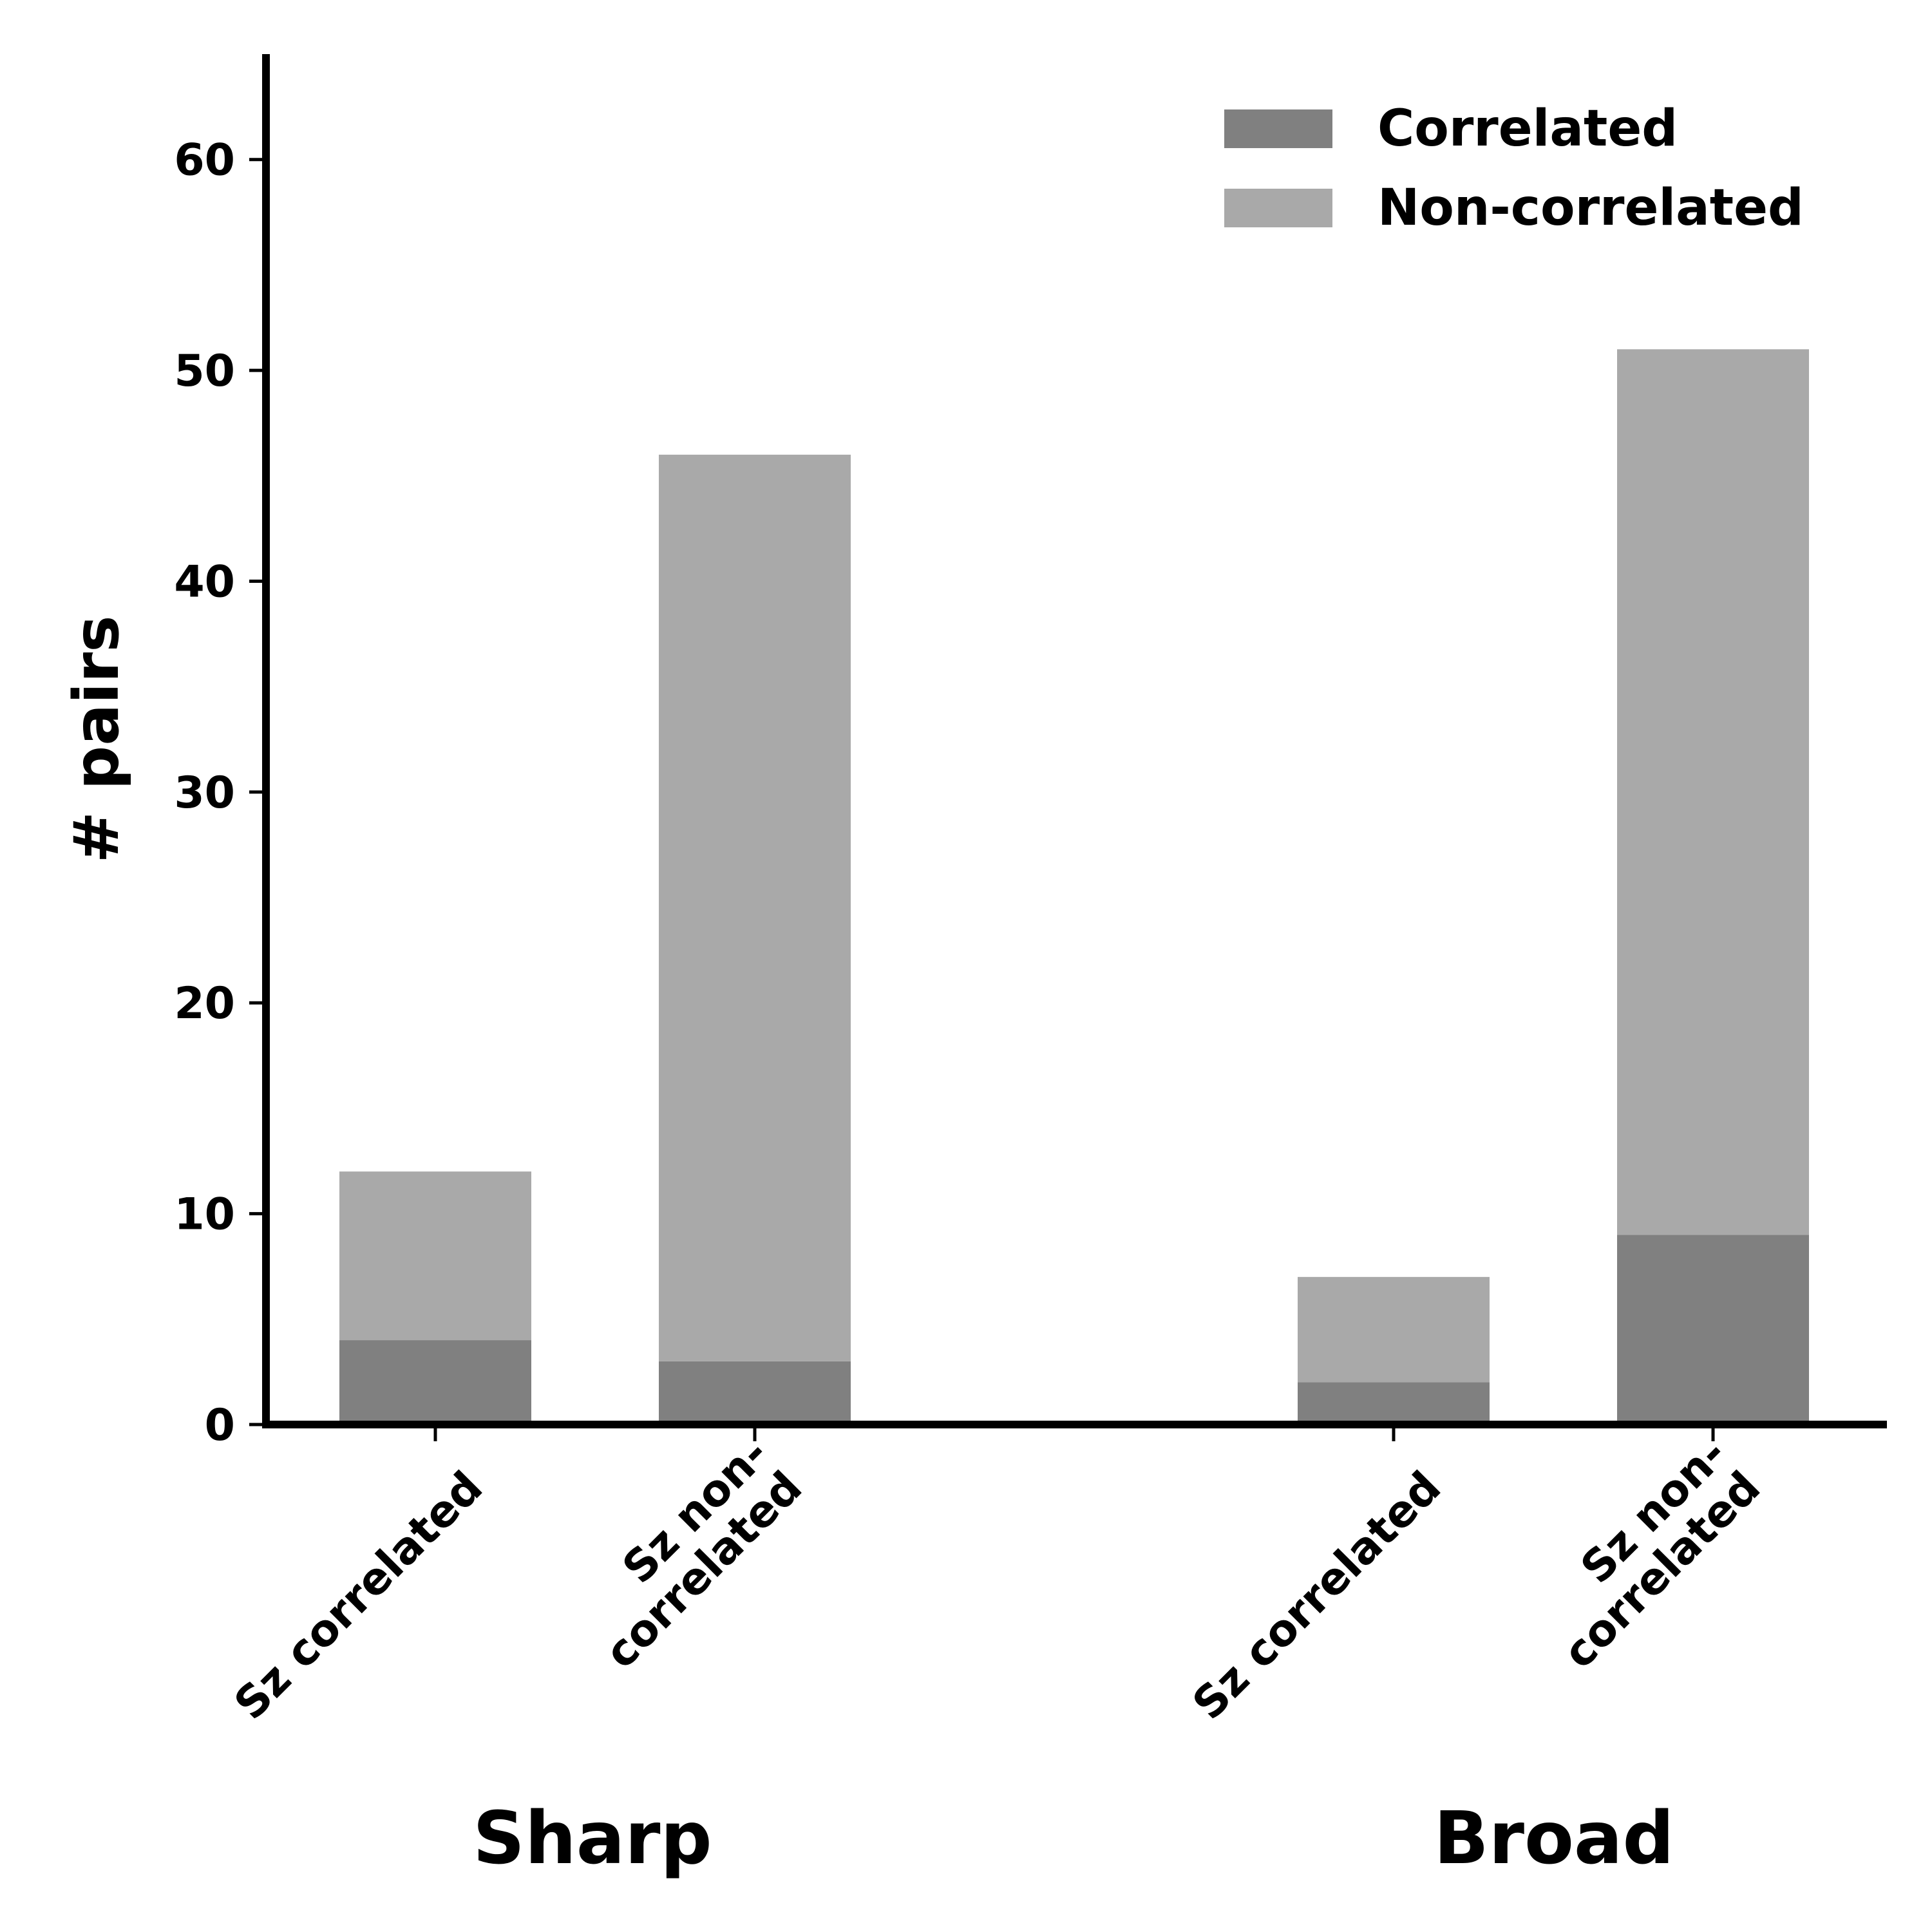 The image size is (1932, 1932). I want to click on y-tick-label: 60, so click(205, 160).